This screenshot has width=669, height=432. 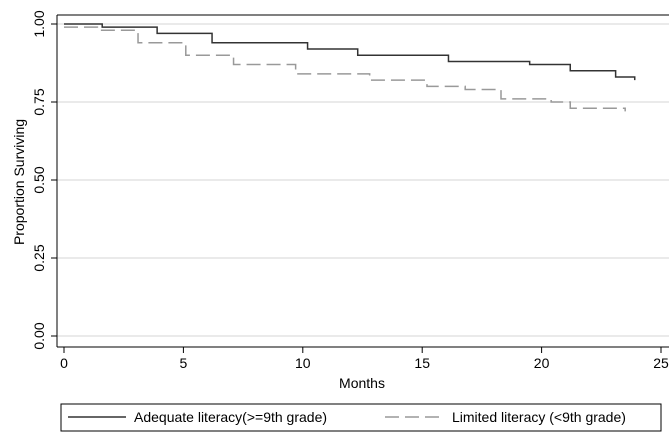 I want to click on y-axis-title: Proportion Surviving, so click(x=19, y=182).